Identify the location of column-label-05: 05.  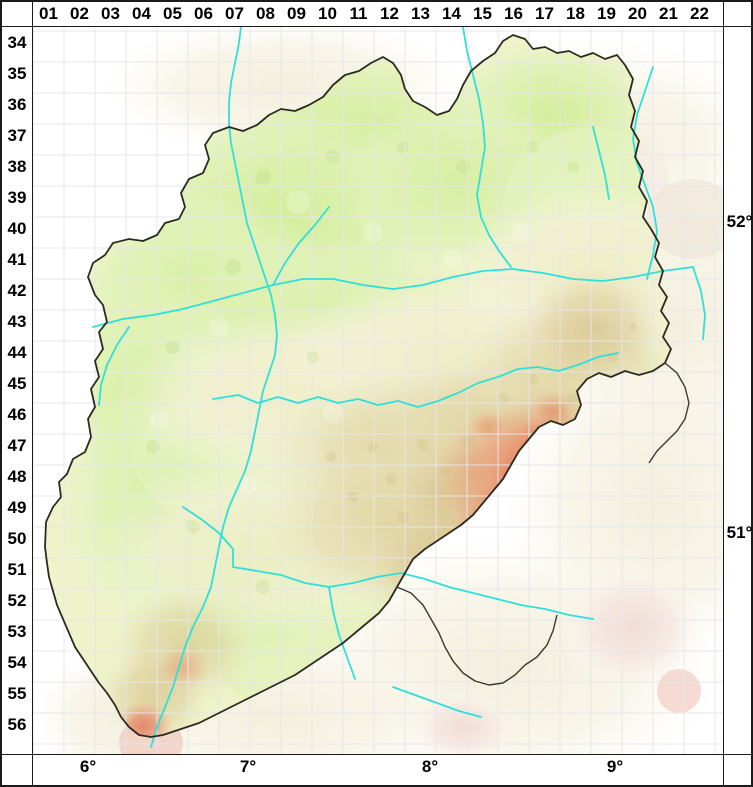
(172, 13).